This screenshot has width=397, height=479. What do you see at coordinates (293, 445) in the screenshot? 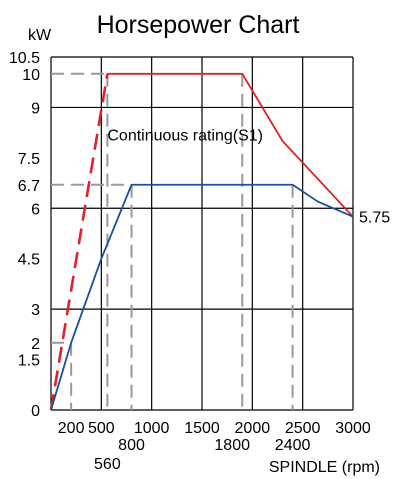
I see `x-tick-label: 2400` at bounding box center [293, 445].